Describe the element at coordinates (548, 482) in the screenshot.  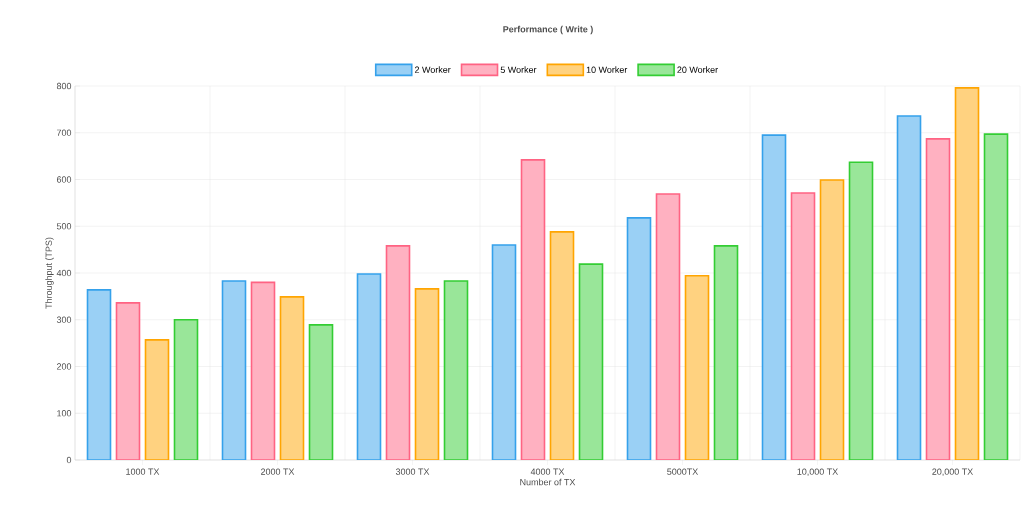
I see `x-axis-title: Number of TX` at that location.